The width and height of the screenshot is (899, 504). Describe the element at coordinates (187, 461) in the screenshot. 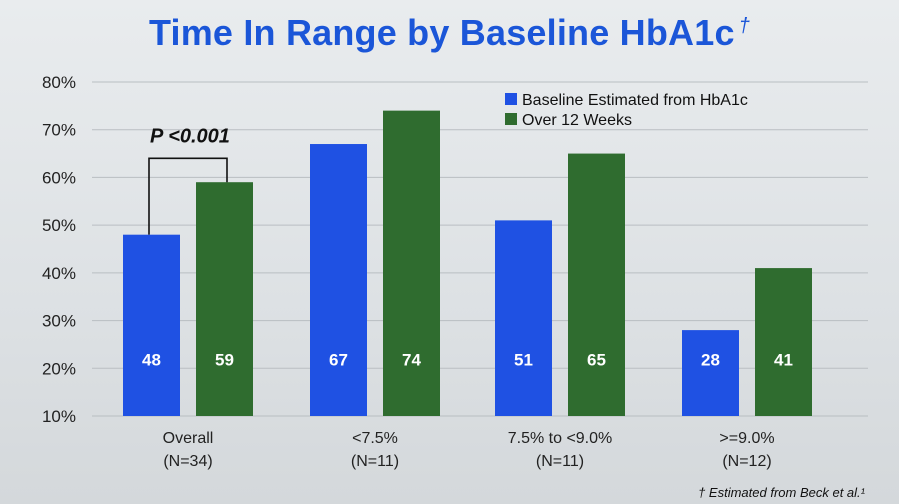

I see `x-tick-n-label: (N=34)` at that location.